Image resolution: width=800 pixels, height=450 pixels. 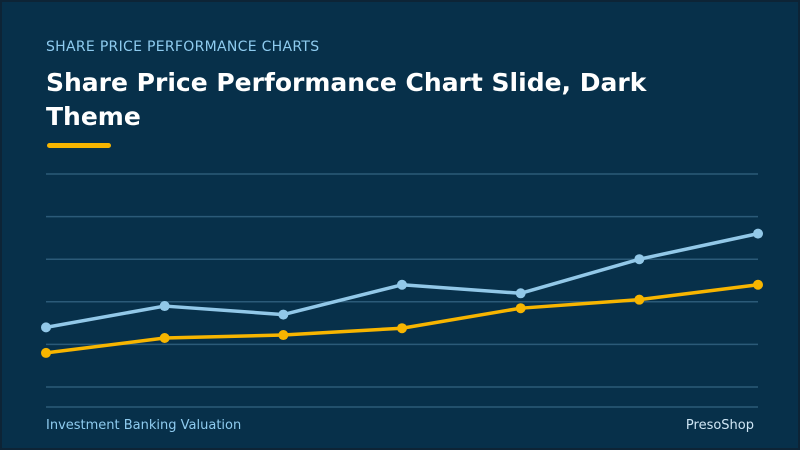 I want to click on footer-brand: PresoShop, so click(x=719, y=425).